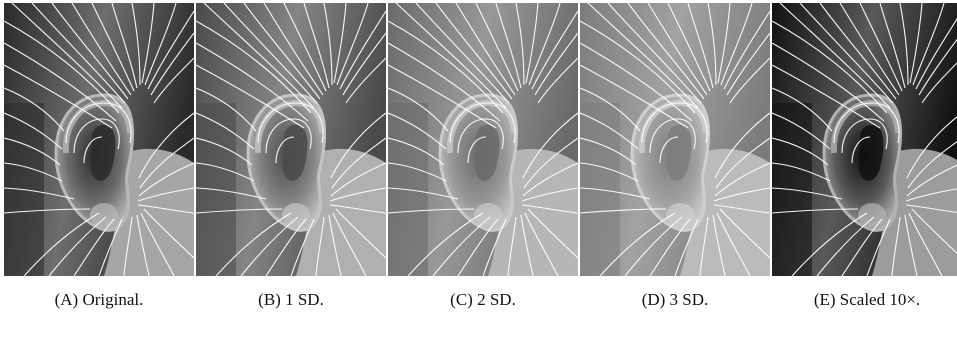 The height and width of the screenshot is (338, 957). What do you see at coordinates (483, 299) in the screenshot?
I see `caption-2-sd: (C) 2 SD.` at bounding box center [483, 299].